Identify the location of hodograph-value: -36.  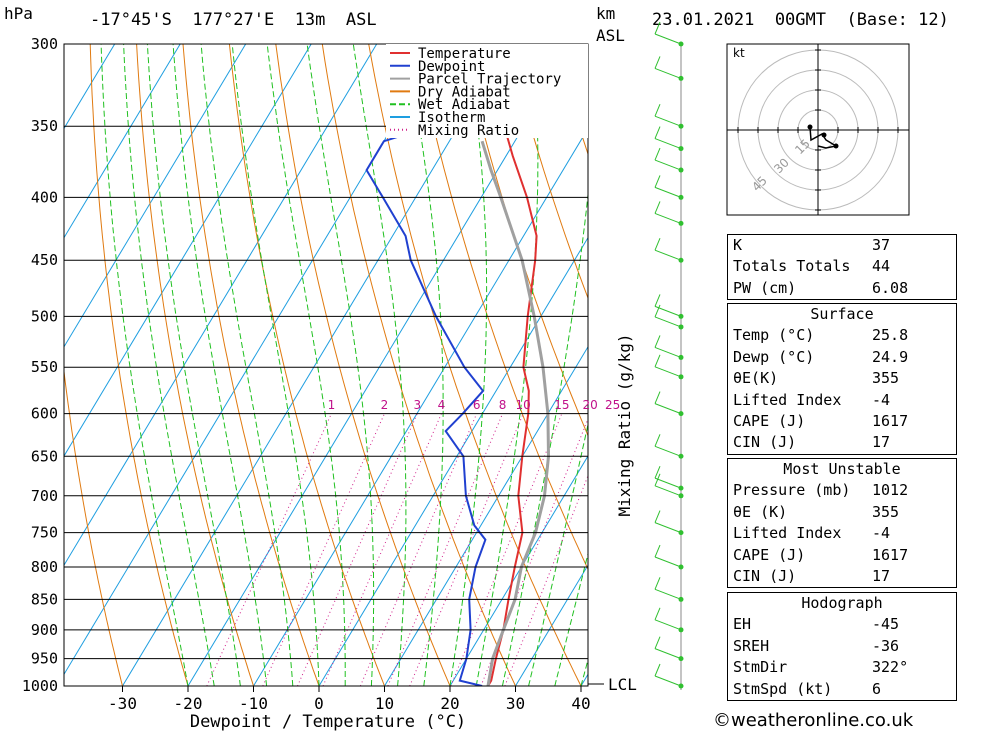
(886, 645).